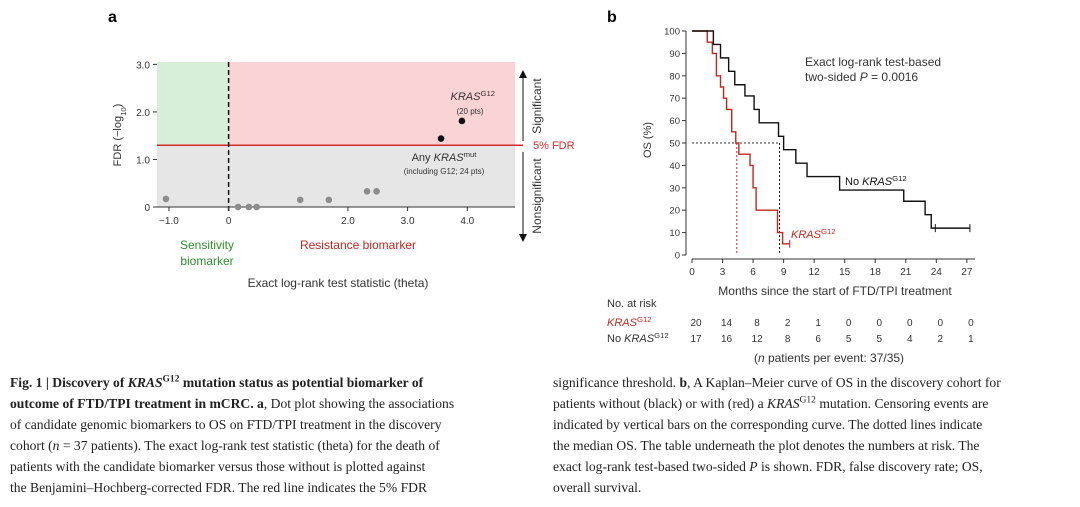 Image resolution: width=1080 pixels, height=507 pixels. Describe the element at coordinates (648, 140) in the screenshot. I see `y-axis-label: OS (%)` at that location.